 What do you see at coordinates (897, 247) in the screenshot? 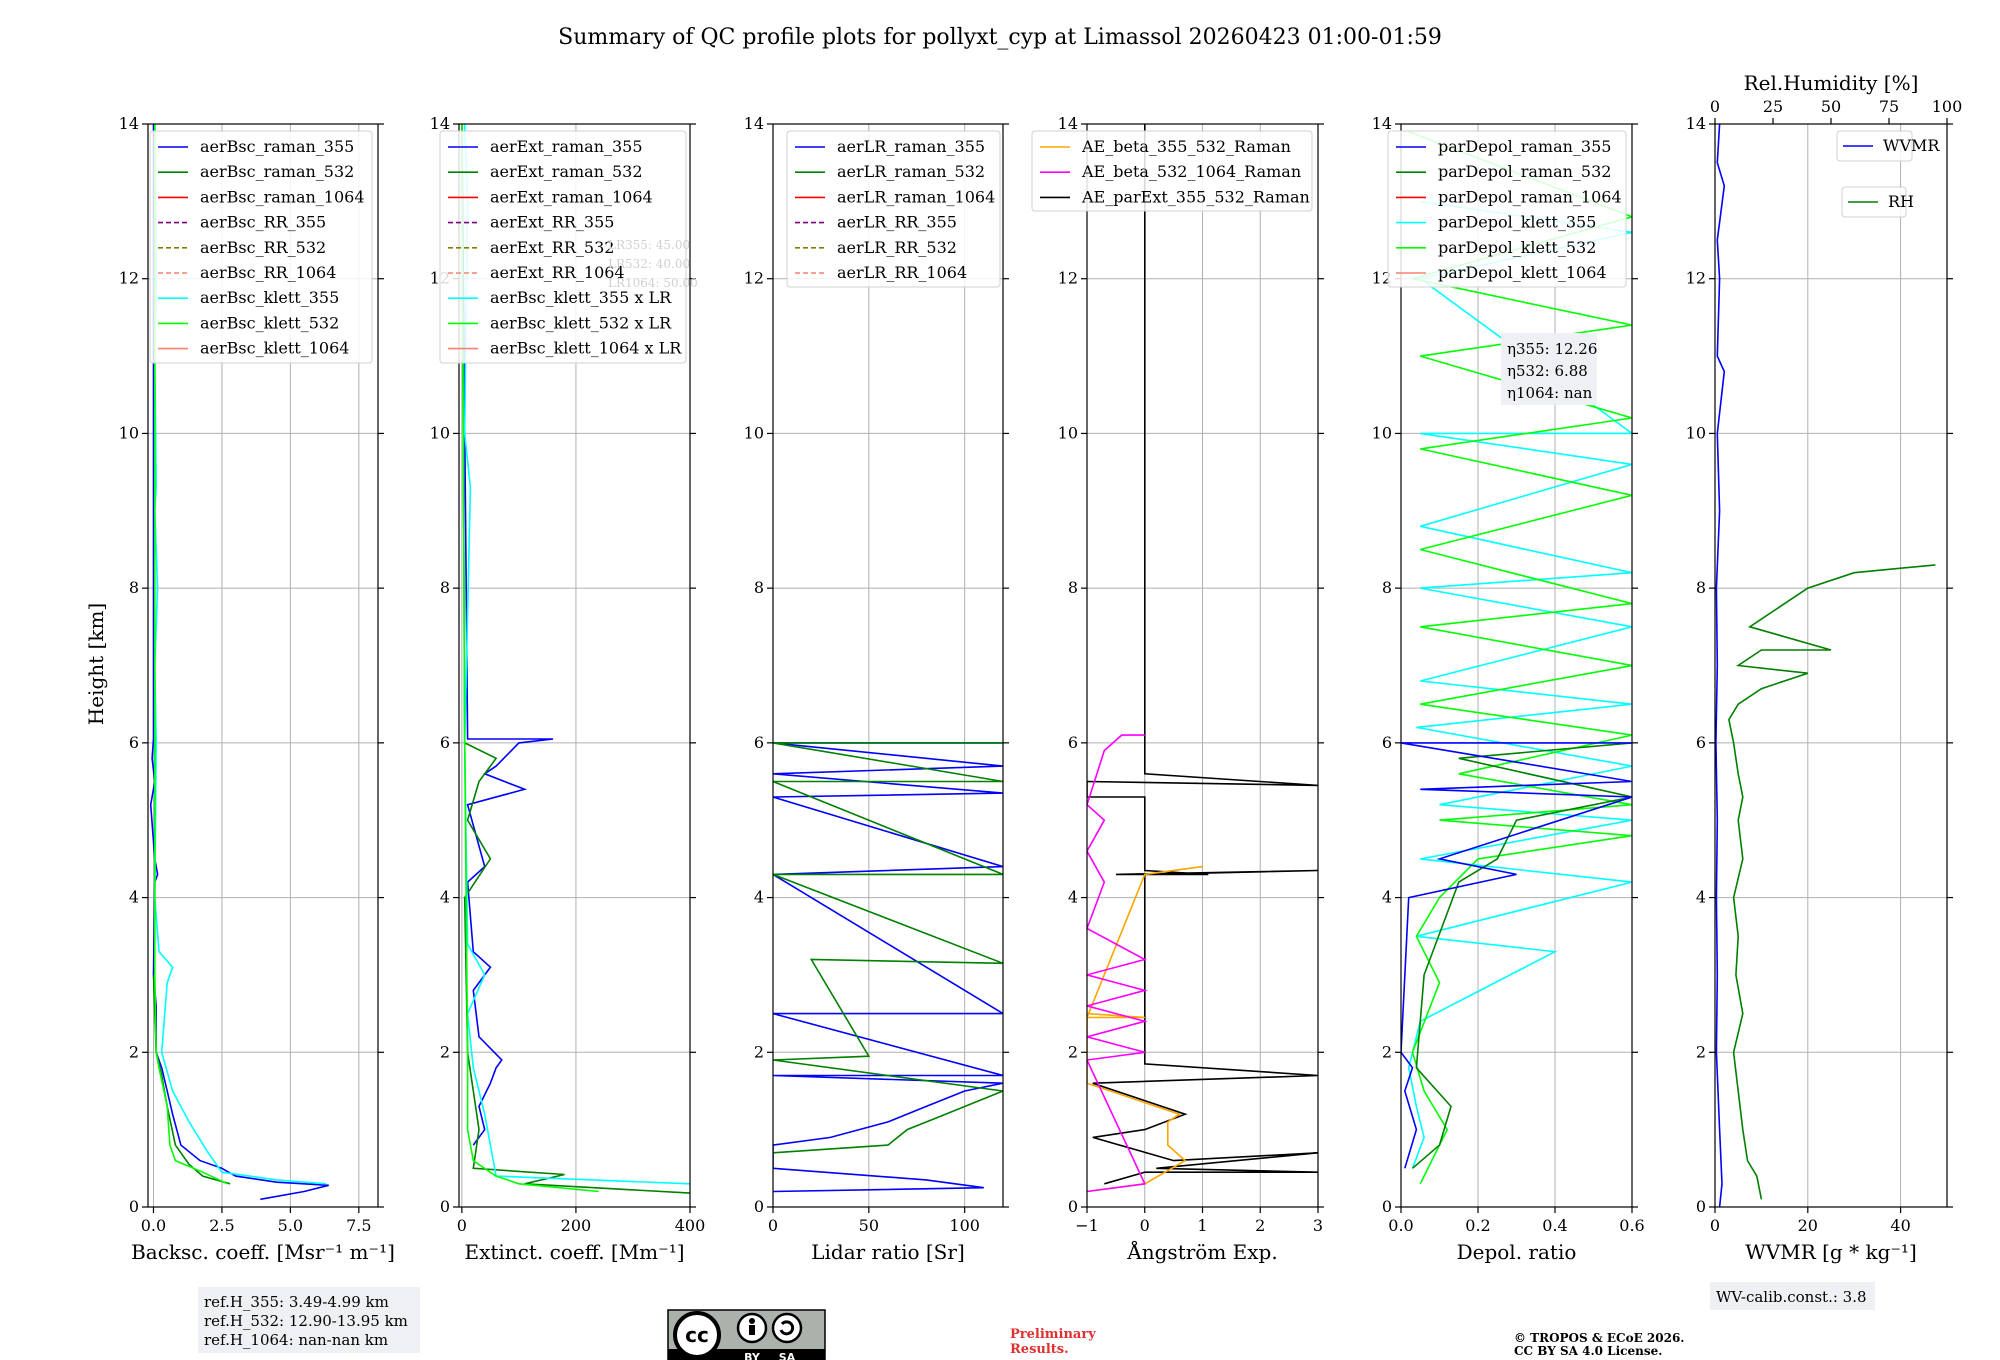
I see `legend-label: aerLR_RR_532` at bounding box center [897, 247].